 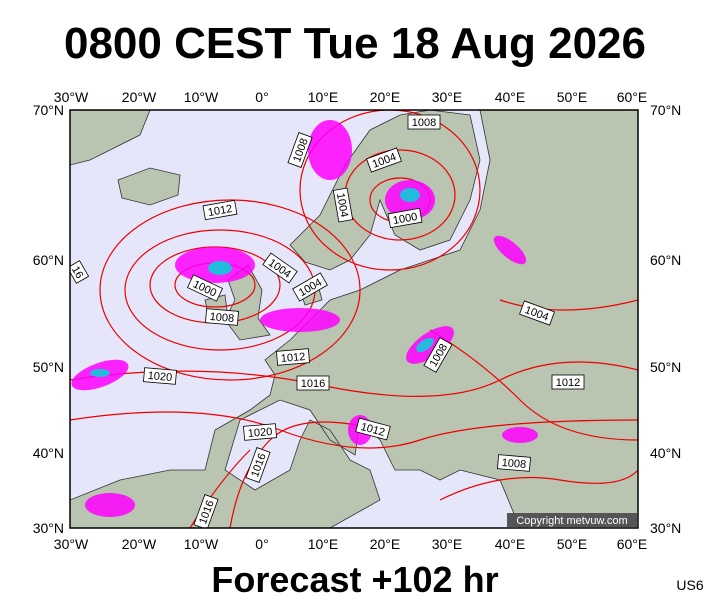 I want to click on isobar-label-text: 16, so click(x=77, y=272).